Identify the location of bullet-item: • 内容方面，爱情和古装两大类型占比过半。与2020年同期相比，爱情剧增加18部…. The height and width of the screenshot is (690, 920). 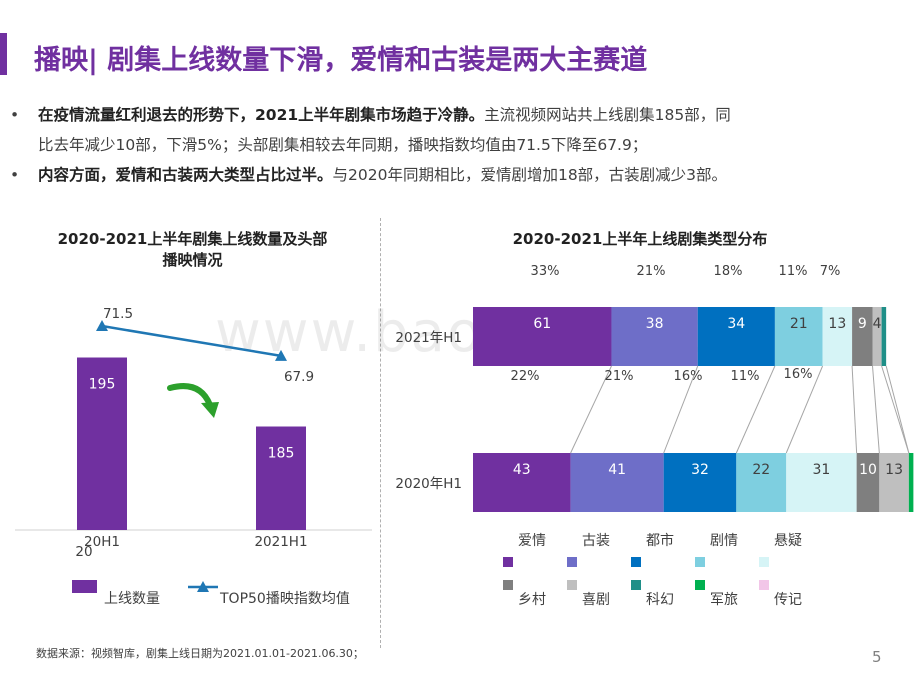
(450, 175).